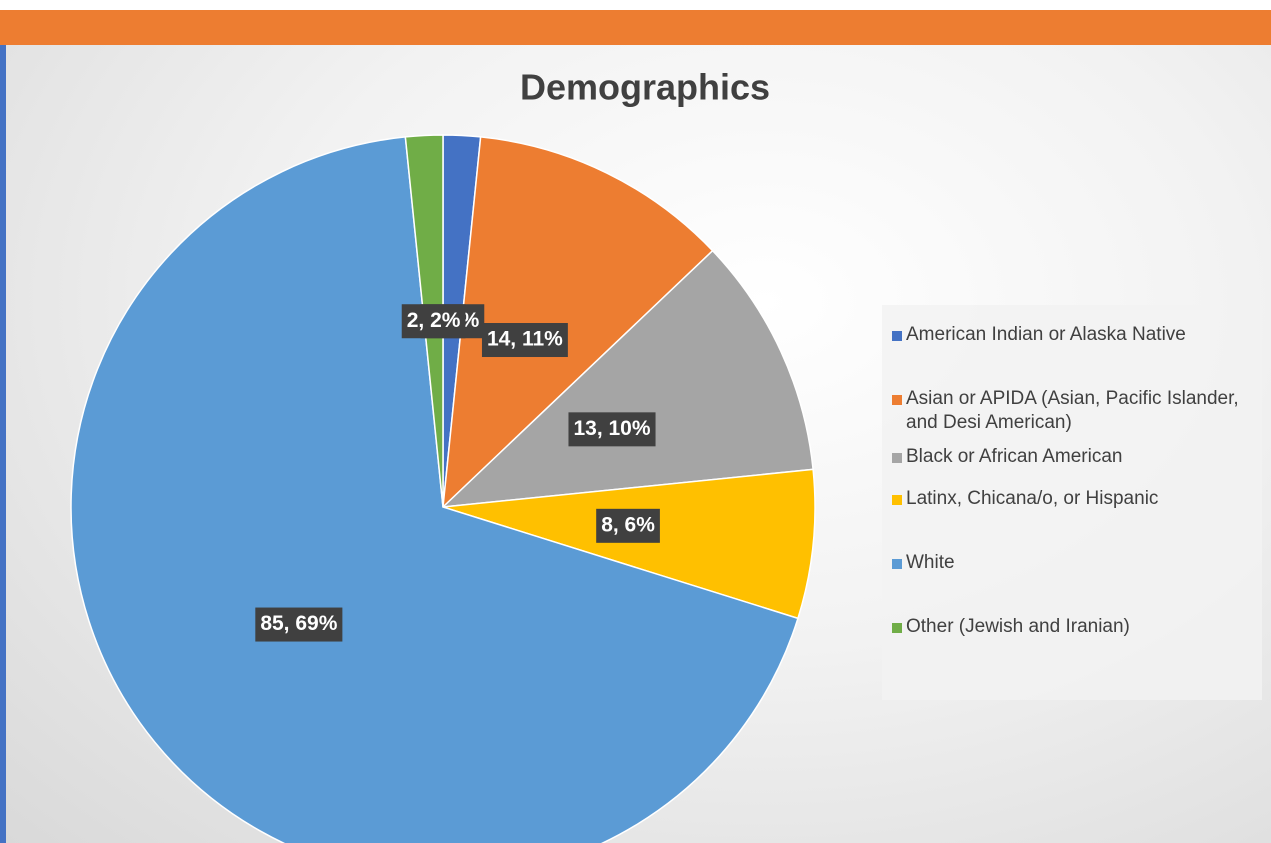  What do you see at coordinates (930, 562) in the screenshot?
I see `legend-label: White` at bounding box center [930, 562].